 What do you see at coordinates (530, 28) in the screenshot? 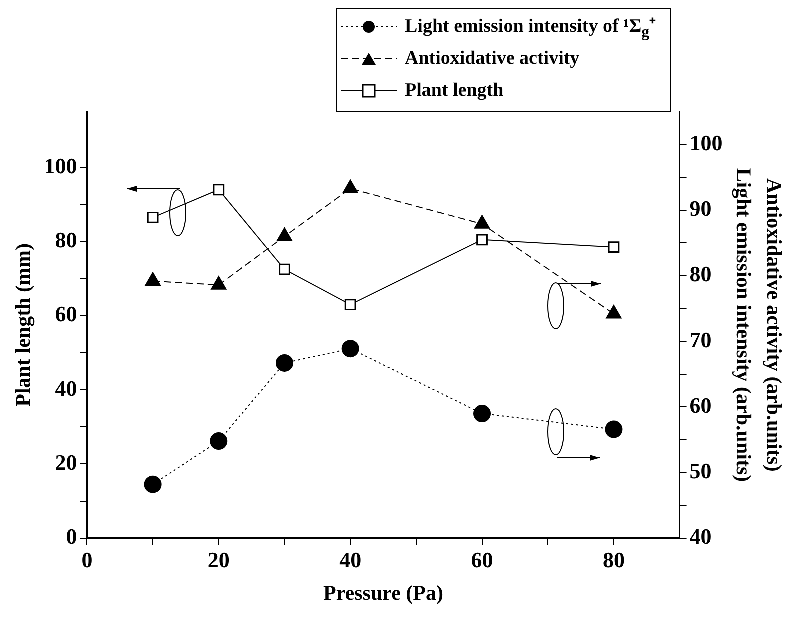
I see `legend-label: Light emission intensity of ¹Σ$_{g}$⁺` at bounding box center [530, 28].